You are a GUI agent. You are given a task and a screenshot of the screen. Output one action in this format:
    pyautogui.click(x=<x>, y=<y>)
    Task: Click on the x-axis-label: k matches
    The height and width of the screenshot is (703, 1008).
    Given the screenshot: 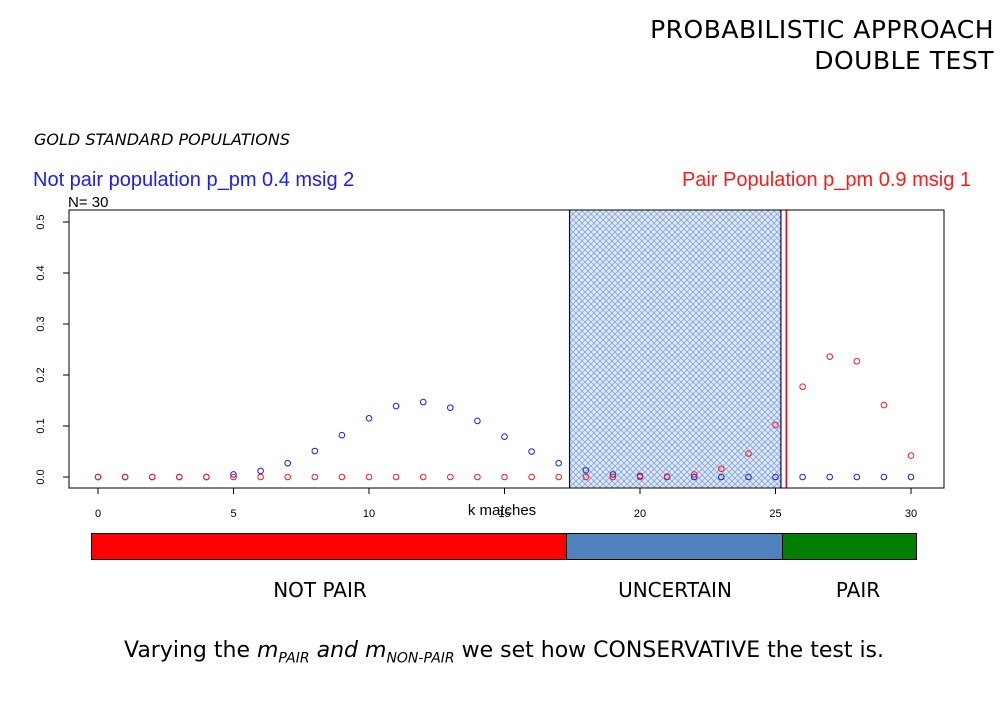 What is the action you would take?
    pyautogui.click(x=502, y=510)
    